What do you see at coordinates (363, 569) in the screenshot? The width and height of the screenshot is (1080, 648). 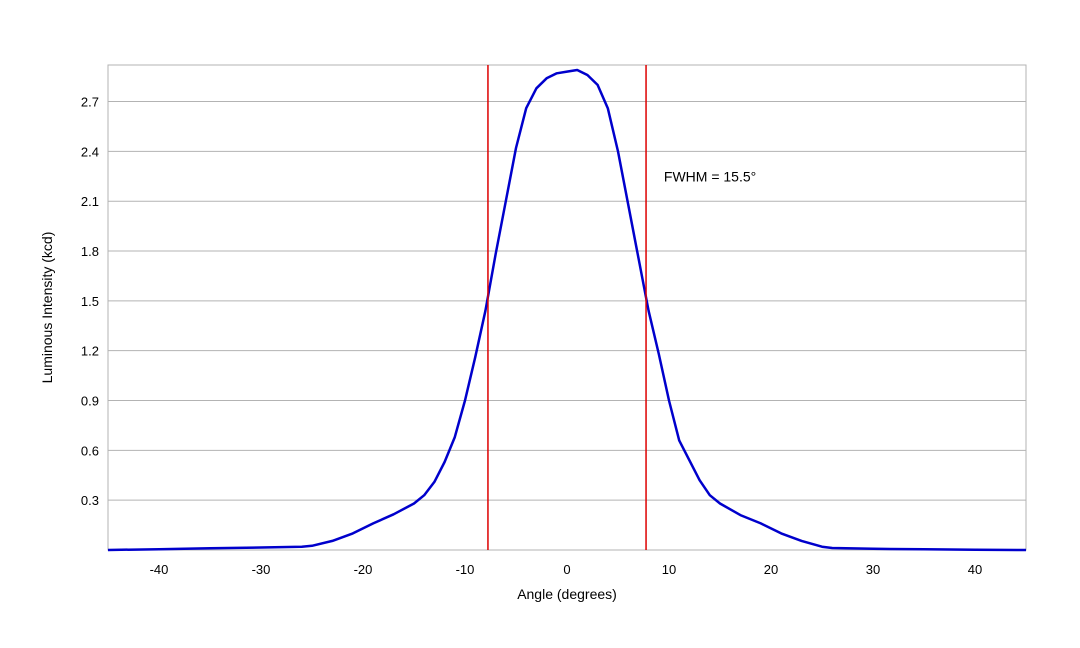 I see `x-tick-label: -20` at bounding box center [363, 569].